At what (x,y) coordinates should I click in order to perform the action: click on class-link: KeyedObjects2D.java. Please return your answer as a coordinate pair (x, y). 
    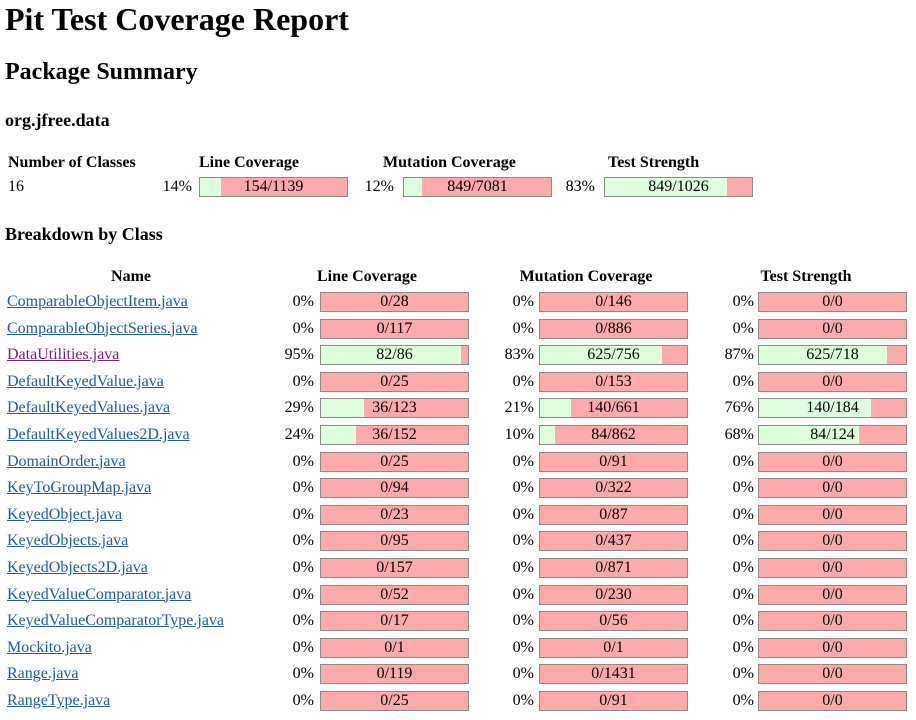
    Looking at the image, I should click on (77, 567).